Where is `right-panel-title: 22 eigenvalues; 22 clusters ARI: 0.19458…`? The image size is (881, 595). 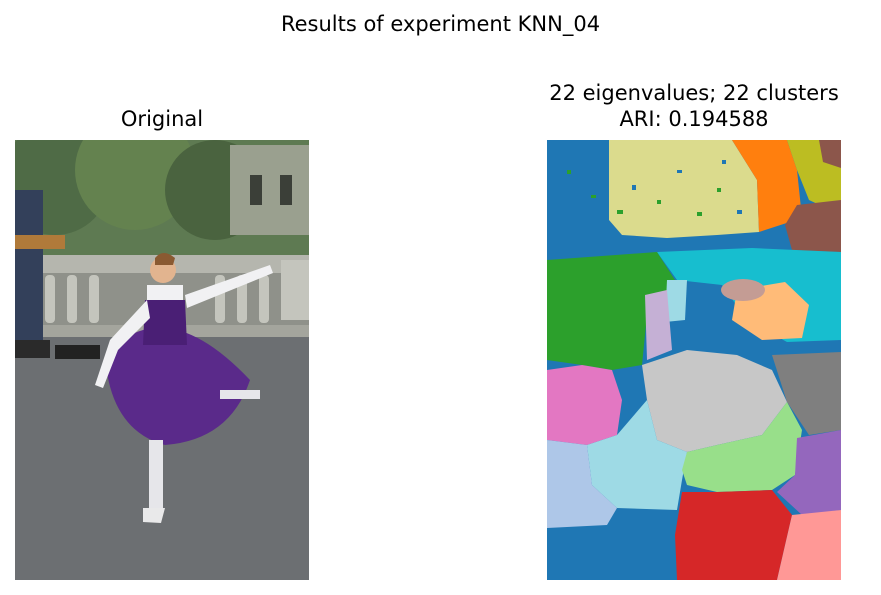 right-panel-title: 22 eigenvalues; 22 clusters ARI: 0.19458… is located at coordinates (687, 106).